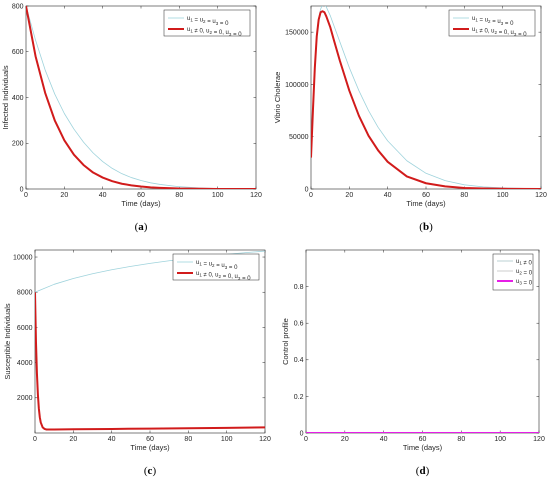 This screenshot has height=477, width=550. I want to click on y-tick-label: 50000, so click(299, 137).